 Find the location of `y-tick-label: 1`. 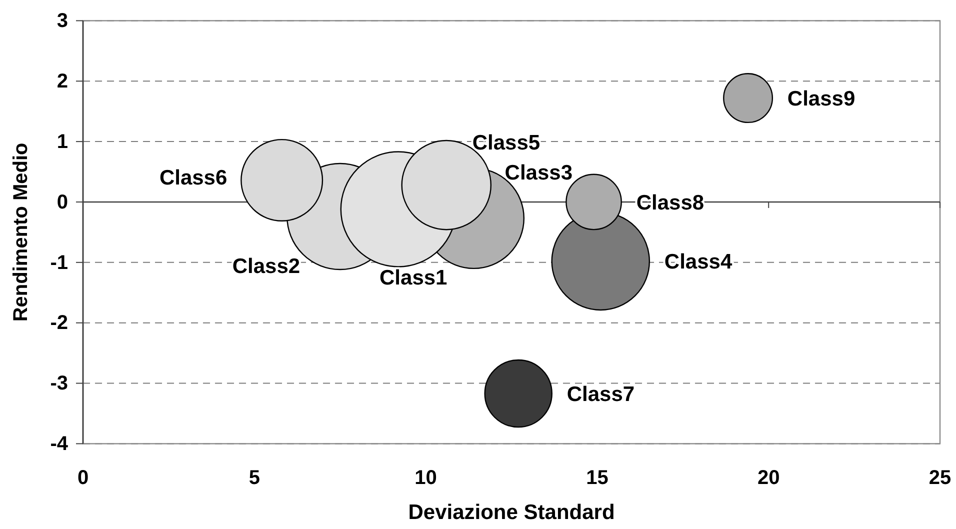

y-tick-label: 1 is located at coordinates (62, 141).